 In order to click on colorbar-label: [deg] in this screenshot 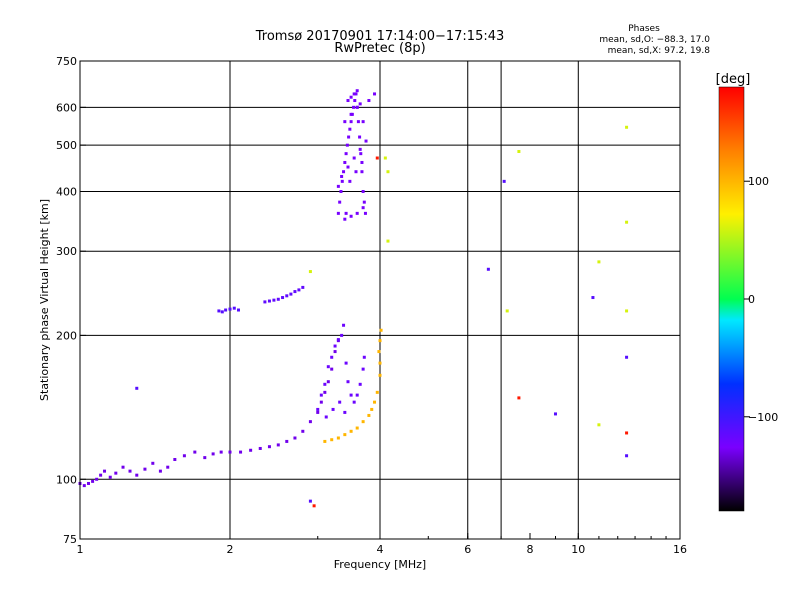, I will do `click(733, 79)`.